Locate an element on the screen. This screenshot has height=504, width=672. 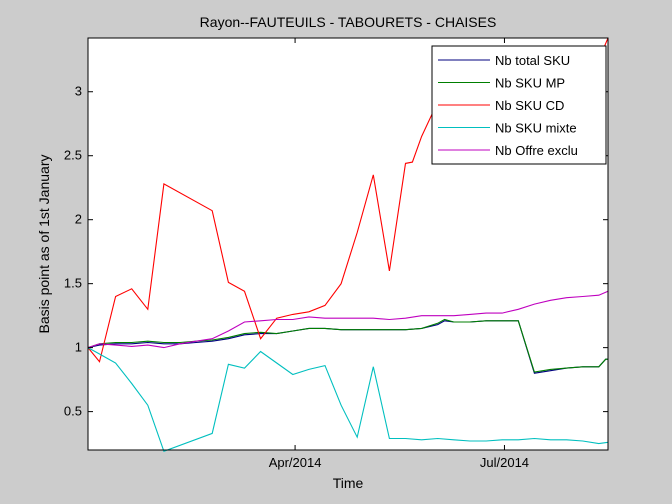
y-tick-label: 1.5 is located at coordinates (73, 283).